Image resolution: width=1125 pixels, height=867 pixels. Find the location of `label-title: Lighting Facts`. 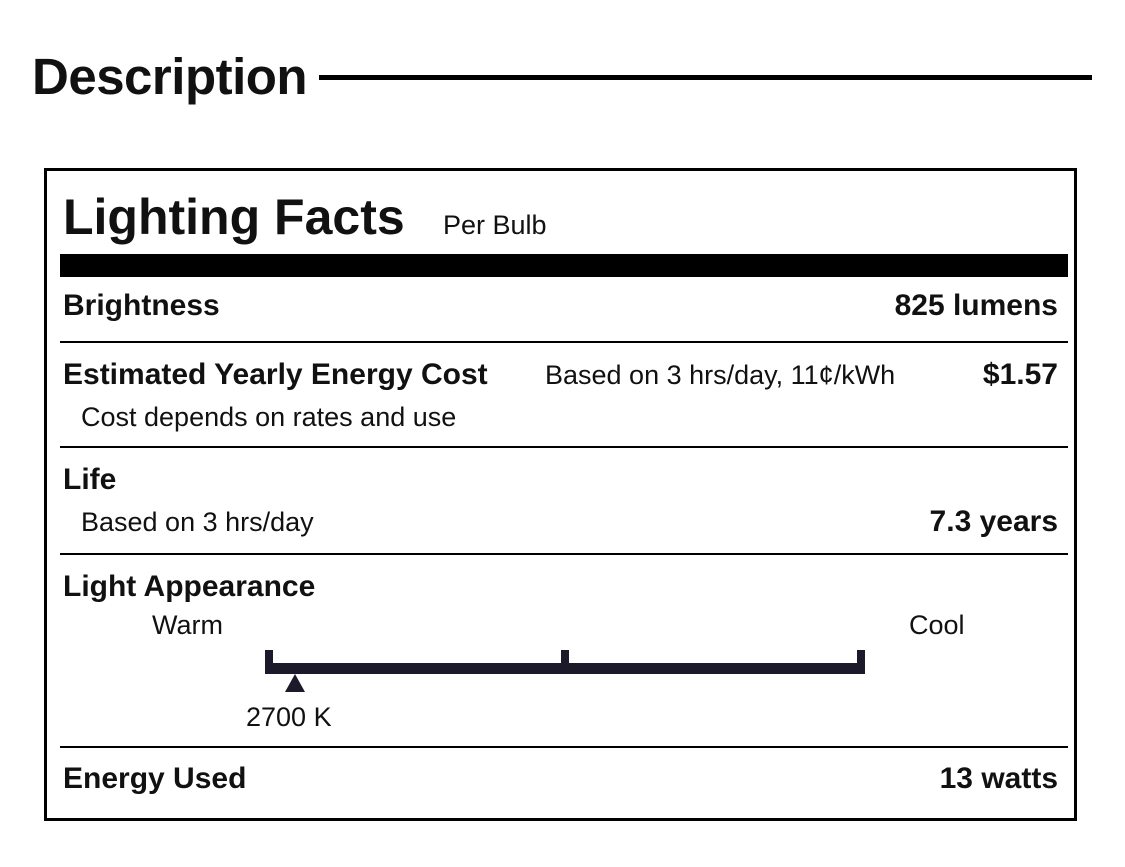

label-title: Lighting Facts is located at coordinates (234, 217).